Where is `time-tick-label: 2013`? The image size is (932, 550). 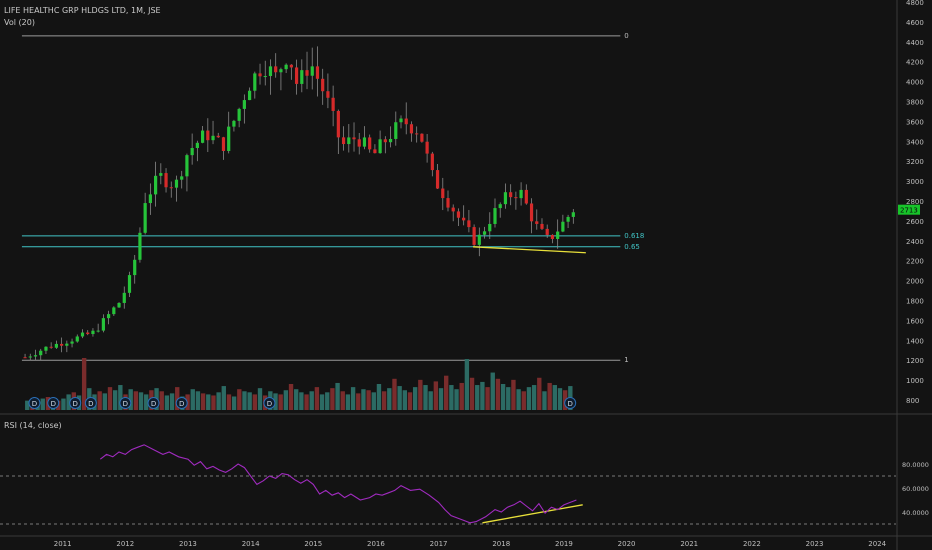
time-tick-label: 2013 is located at coordinates (188, 544).